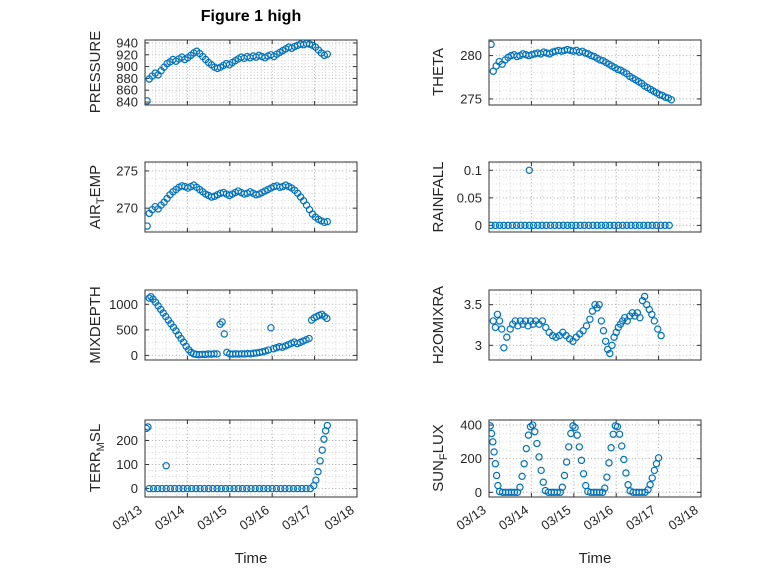 The image size is (778, 583). What do you see at coordinates (127, 464) in the screenshot?
I see `ytick-label: 100` at bounding box center [127, 464].